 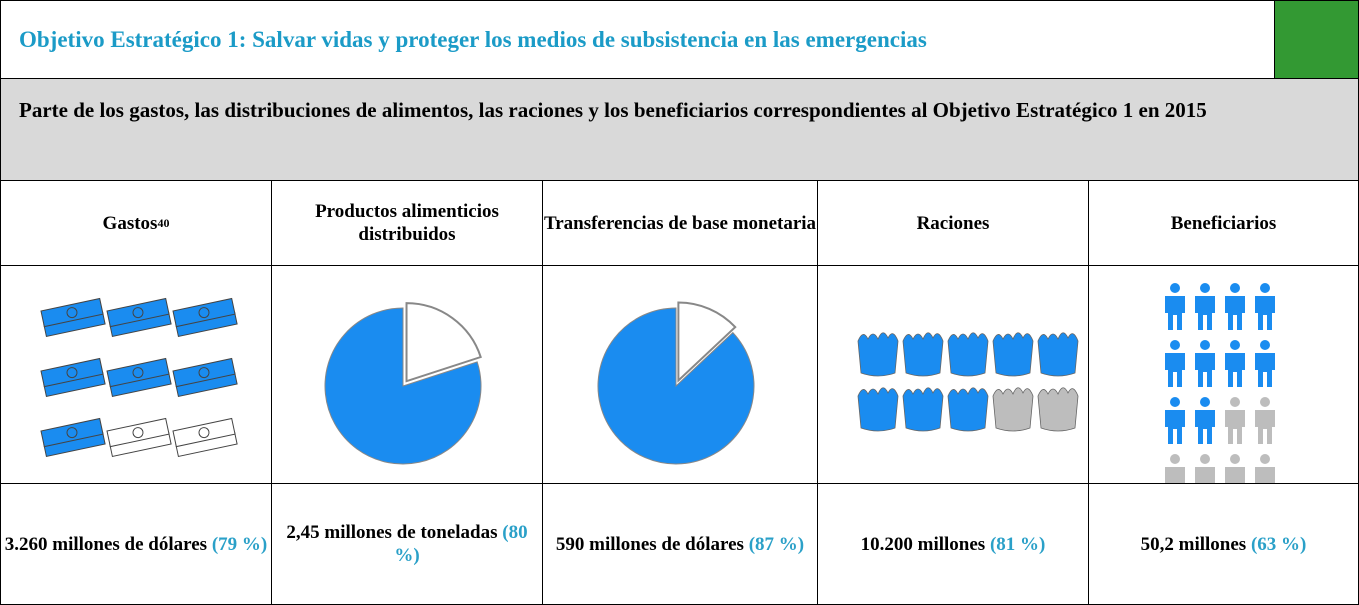 What do you see at coordinates (392, 532) in the screenshot?
I see `value: 2,45 millones de toneladas` at bounding box center [392, 532].